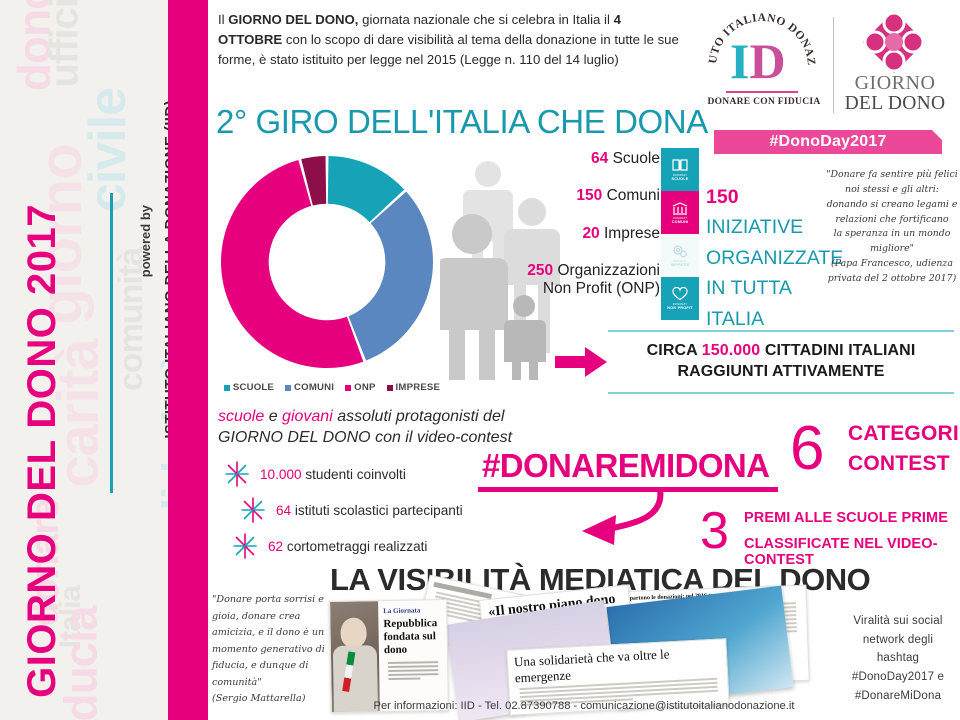 The height and width of the screenshot is (720, 960). I want to click on badge-non-profit-top: DONODAY, so click(680, 304).